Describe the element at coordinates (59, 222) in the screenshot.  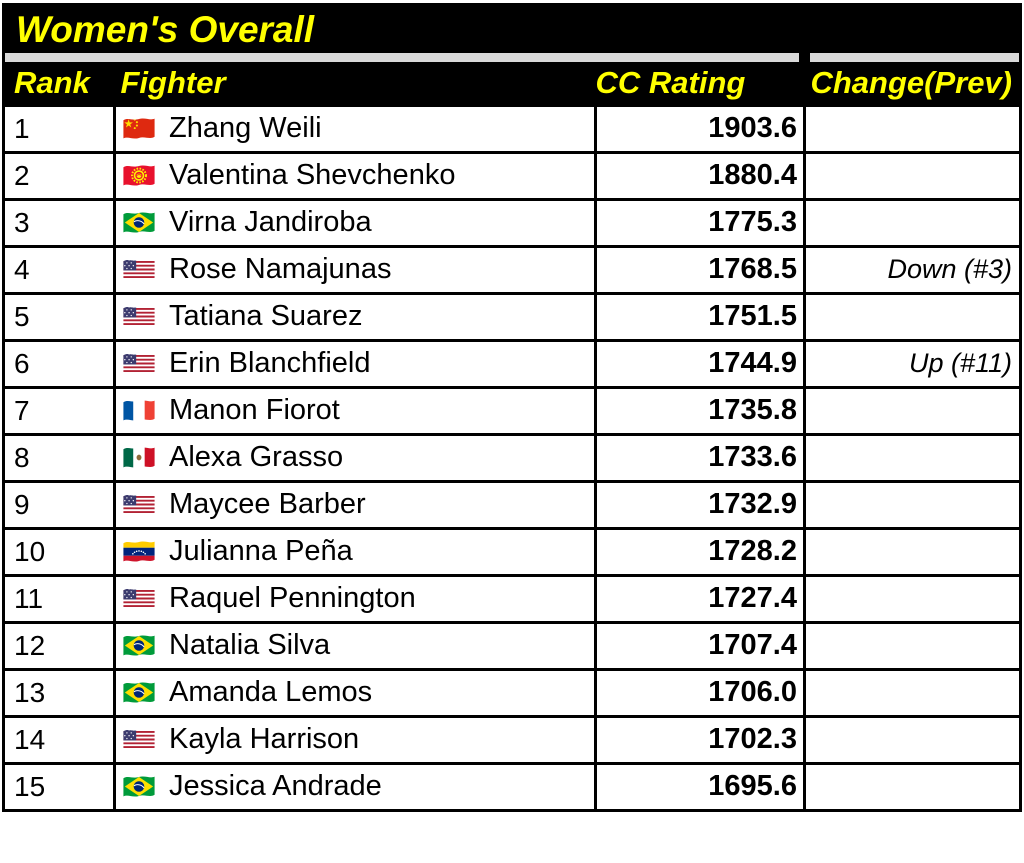
I see `rank-cell: 3` at that location.